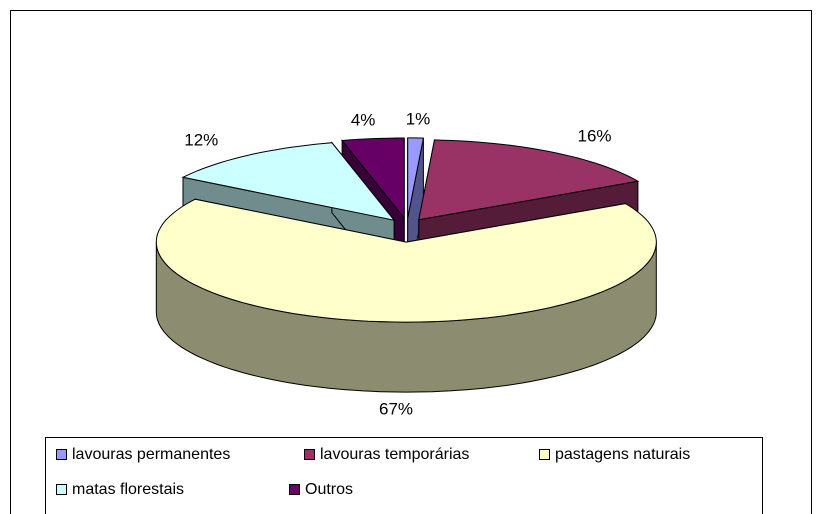 The height and width of the screenshot is (514, 822). Describe the element at coordinates (622, 454) in the screenshot. I see `legend-label: pastagens naturais` at that location.